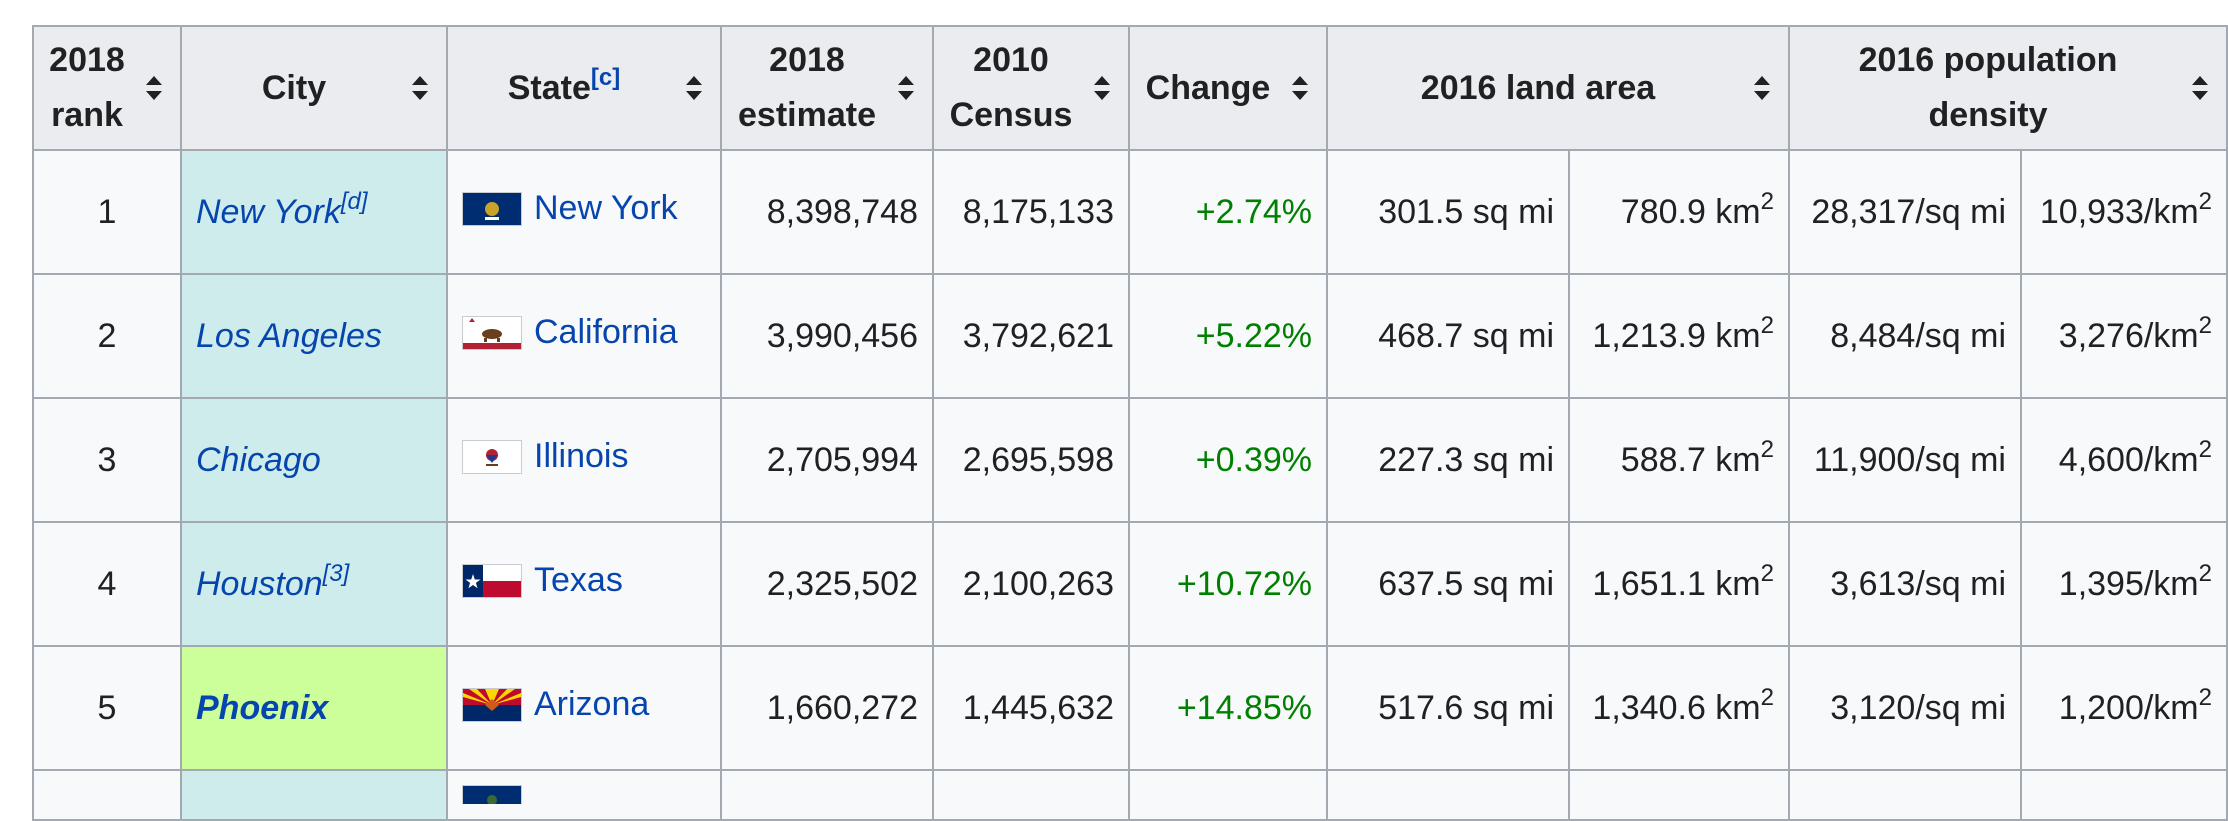 This screenshot has width=2228, height=821. What do you see at coordinates (2128, 707) in the screenshot?
I see `density-km-value: 1,200/km` at bounding box center [2128, 707].